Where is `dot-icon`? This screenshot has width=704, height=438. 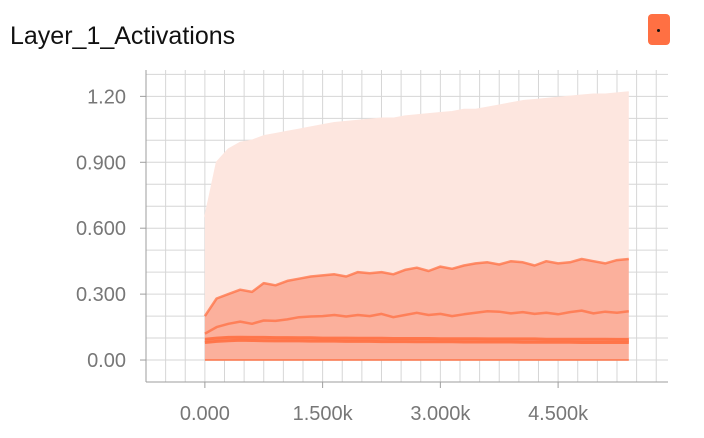
dot-icon is located at coordinates (658, 30).